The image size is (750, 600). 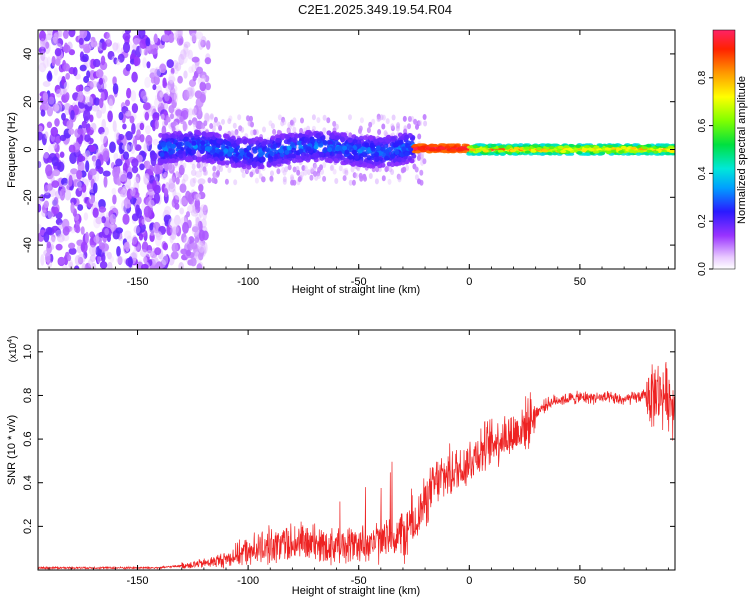 I want to click on colorbar-tick-label-1: 0.2, so click(x=702, y=221).